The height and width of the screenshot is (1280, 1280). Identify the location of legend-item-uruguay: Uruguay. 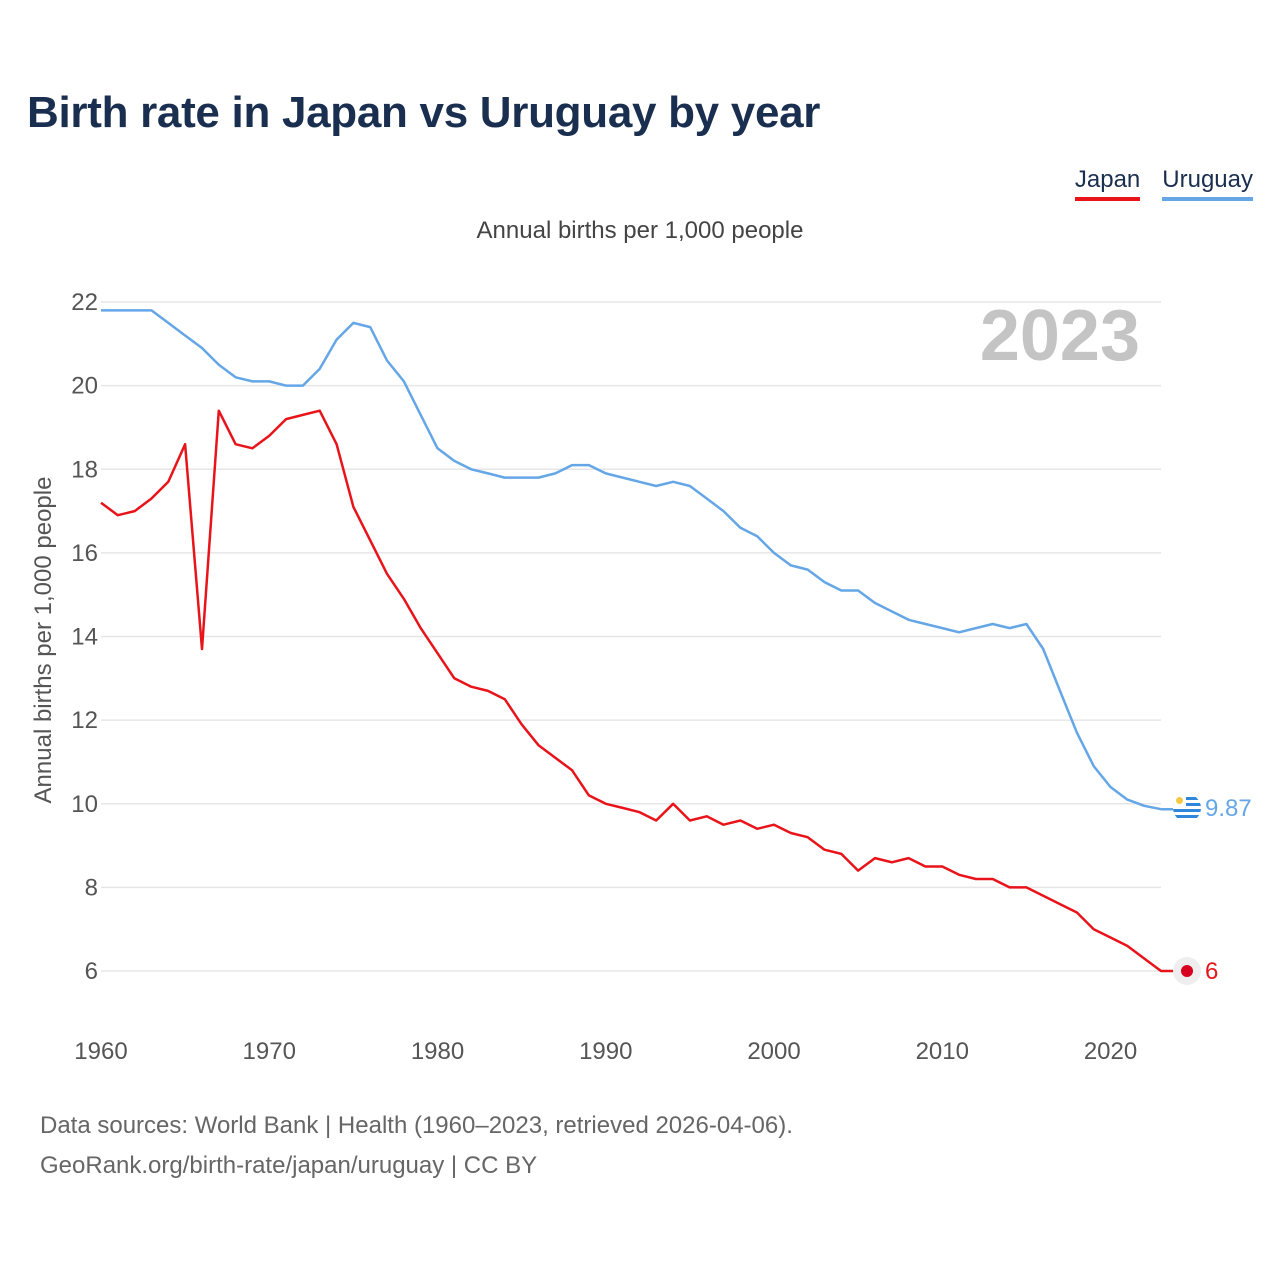
(1207, 183).